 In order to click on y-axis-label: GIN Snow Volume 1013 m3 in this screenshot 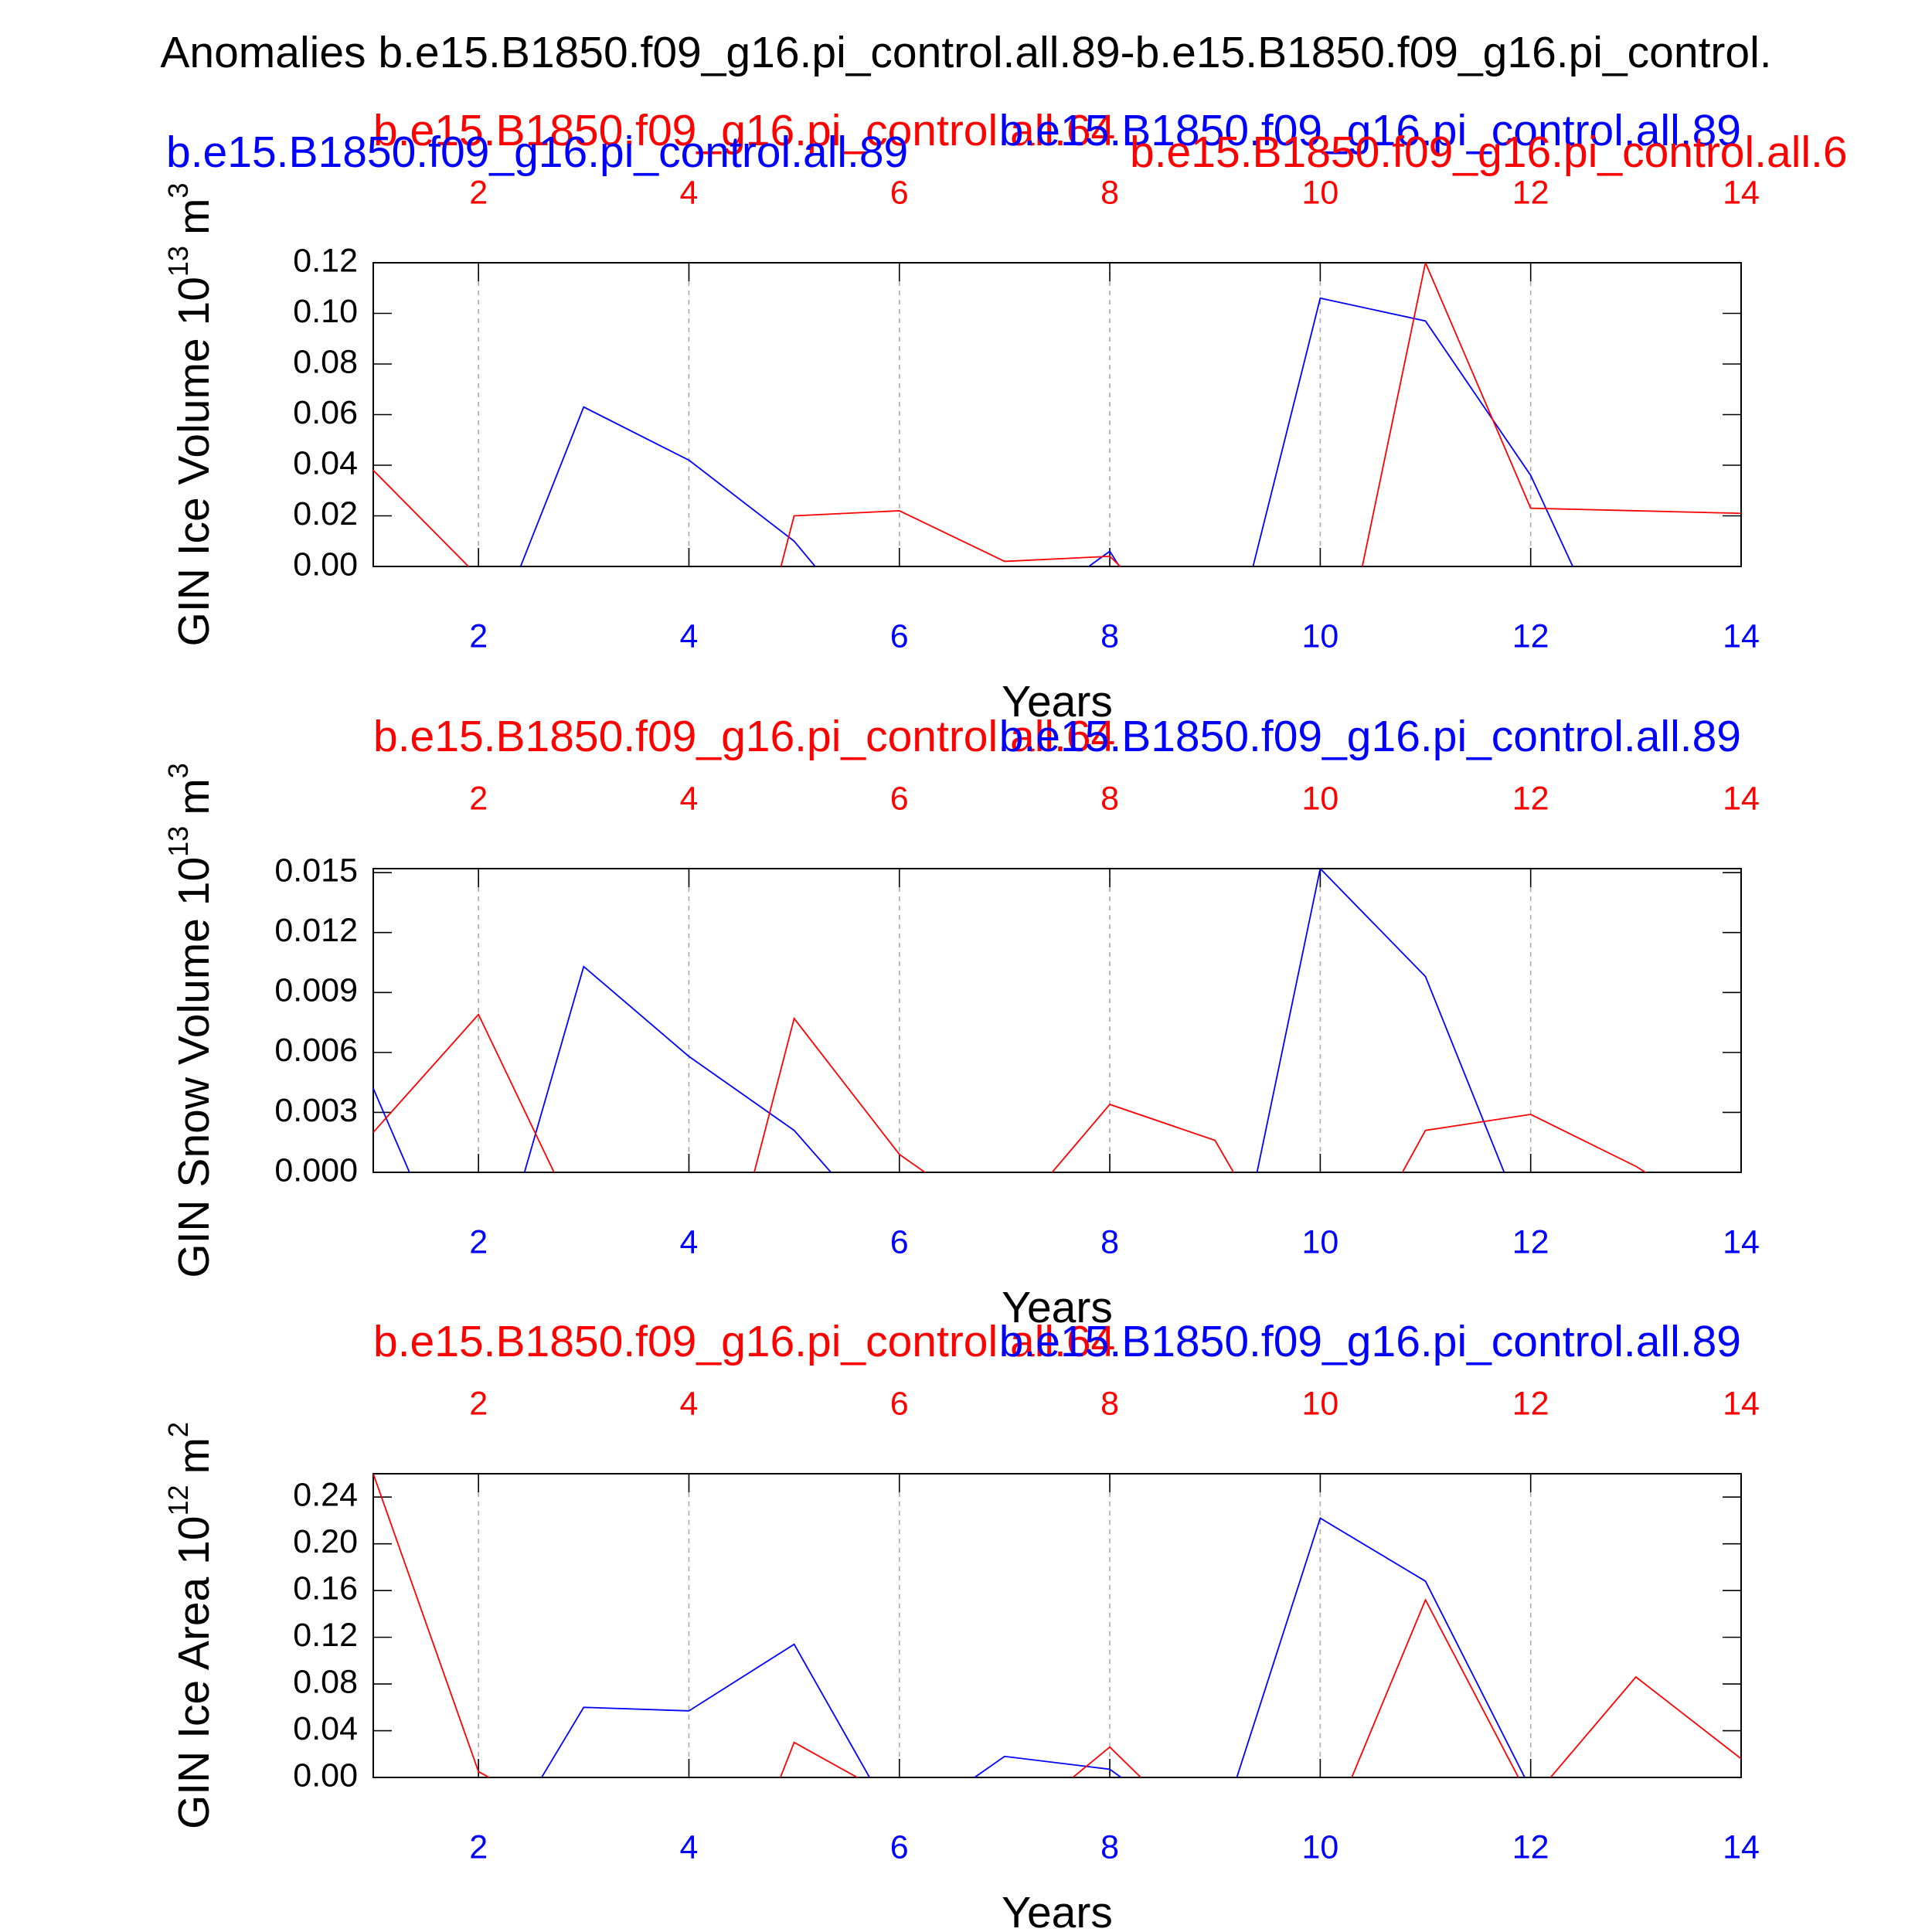, I will do `click(191, 1020)`.